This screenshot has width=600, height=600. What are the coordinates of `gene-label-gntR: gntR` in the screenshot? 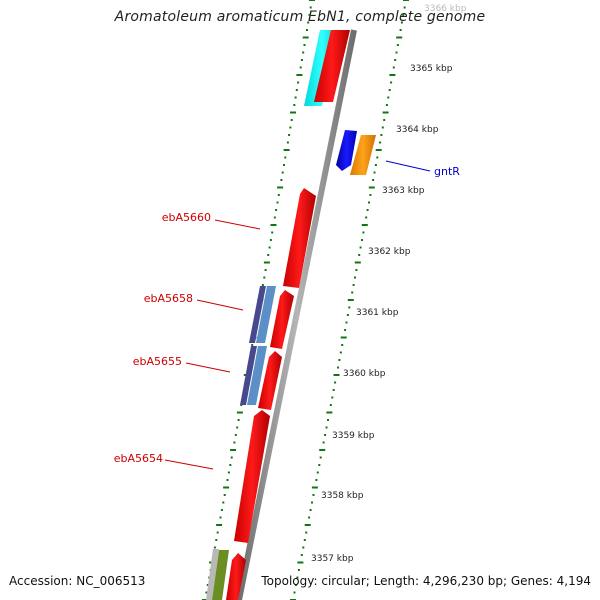 It's located at (447, 171).